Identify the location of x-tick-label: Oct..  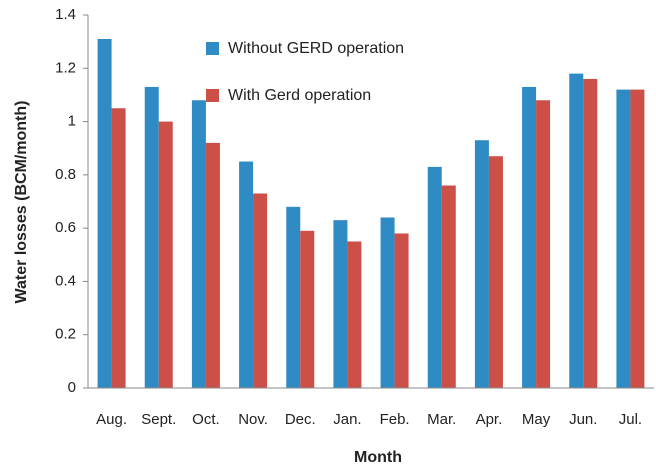
(206, 419).